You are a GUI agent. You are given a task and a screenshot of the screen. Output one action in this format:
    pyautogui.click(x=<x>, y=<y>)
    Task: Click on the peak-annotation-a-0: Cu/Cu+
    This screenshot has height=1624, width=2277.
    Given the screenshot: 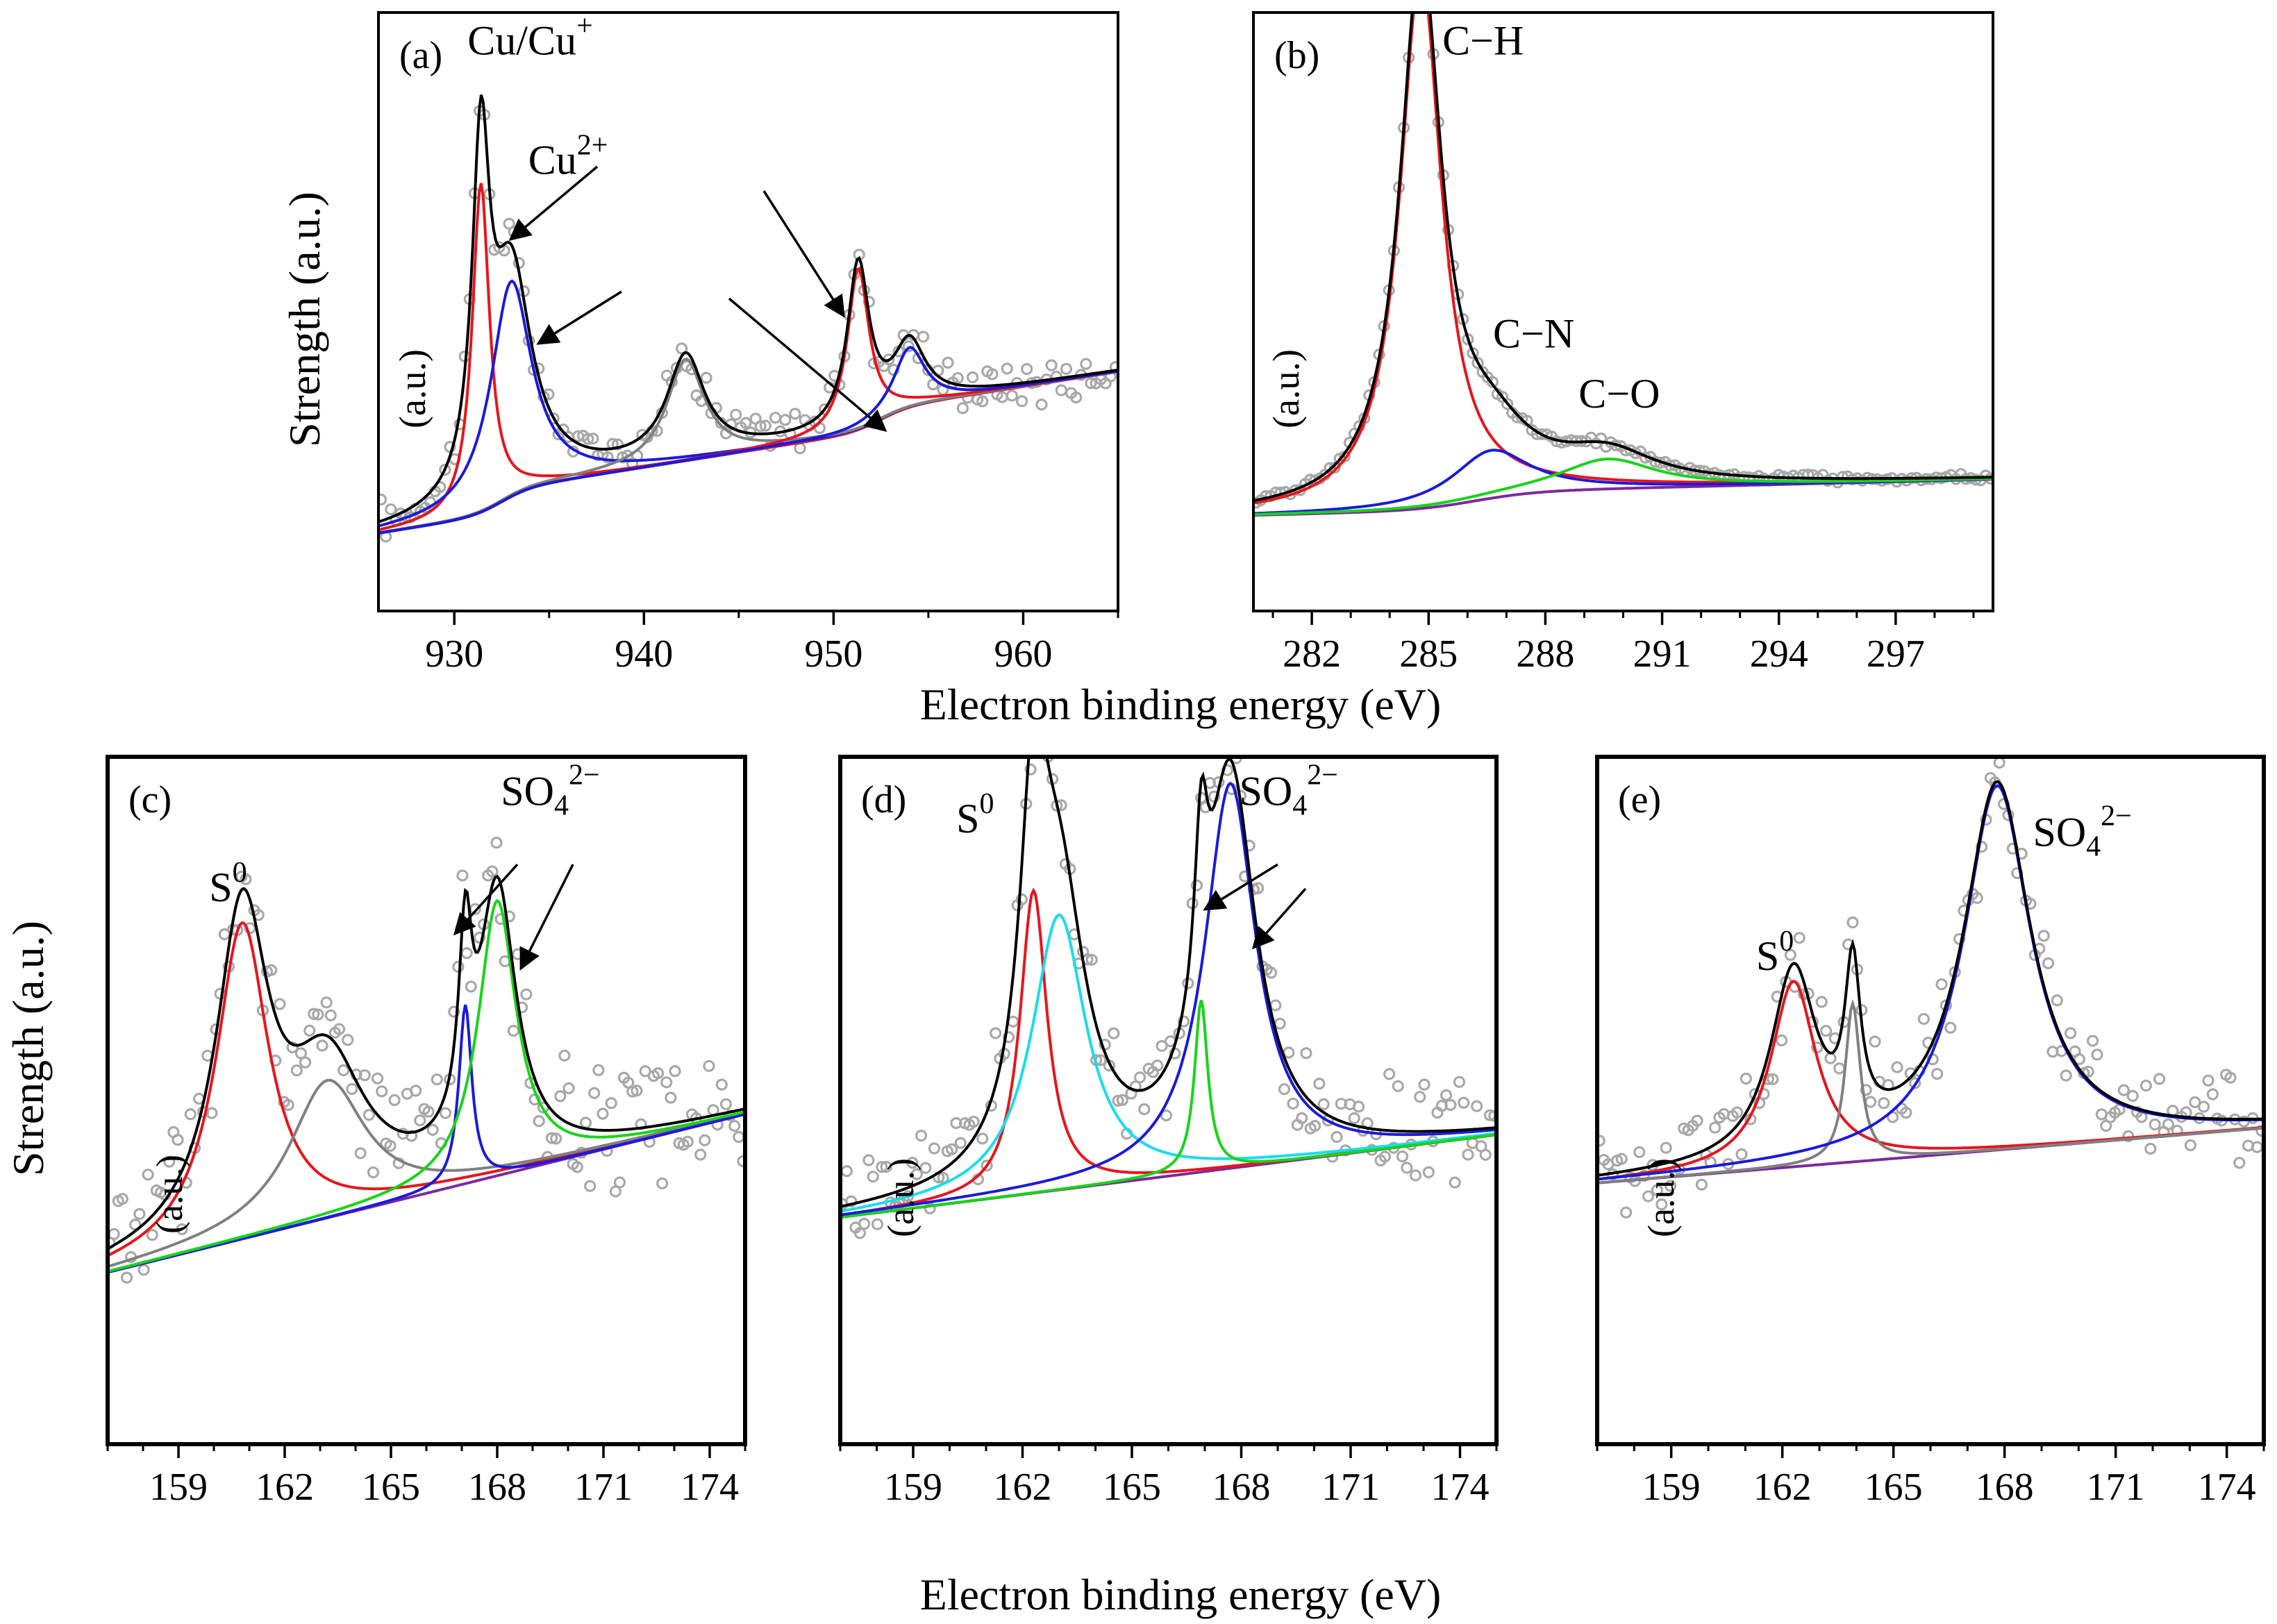 What is the action you would take?
    pyautogui.click(x=529, y=37)
    